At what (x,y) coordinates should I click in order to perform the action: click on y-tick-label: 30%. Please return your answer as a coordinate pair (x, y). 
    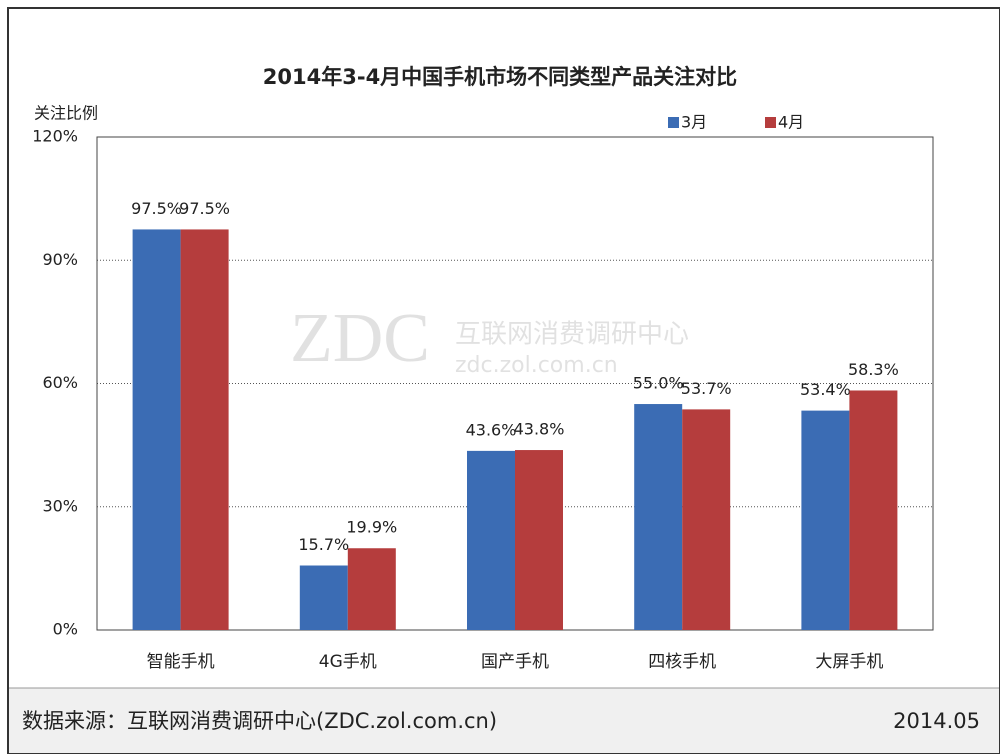
    Looking at the image, I should click on (60, 505).